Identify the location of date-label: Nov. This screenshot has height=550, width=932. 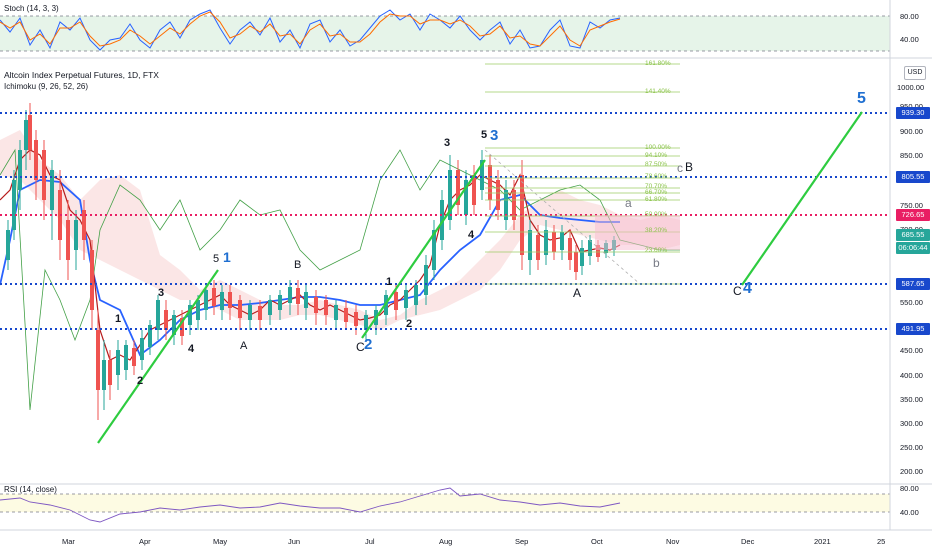
(673, 541).